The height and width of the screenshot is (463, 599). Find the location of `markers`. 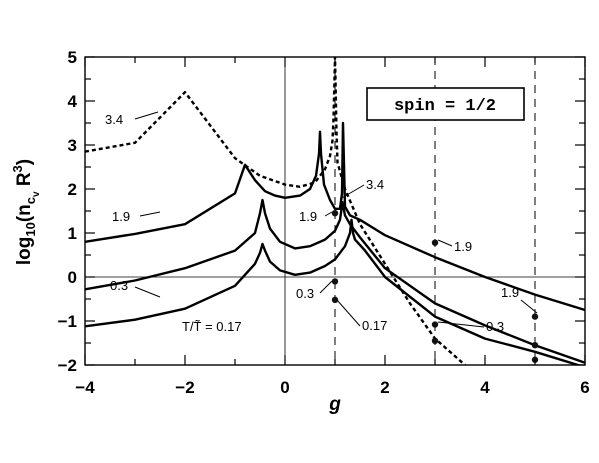

markers is located at coordinates (435, 286).